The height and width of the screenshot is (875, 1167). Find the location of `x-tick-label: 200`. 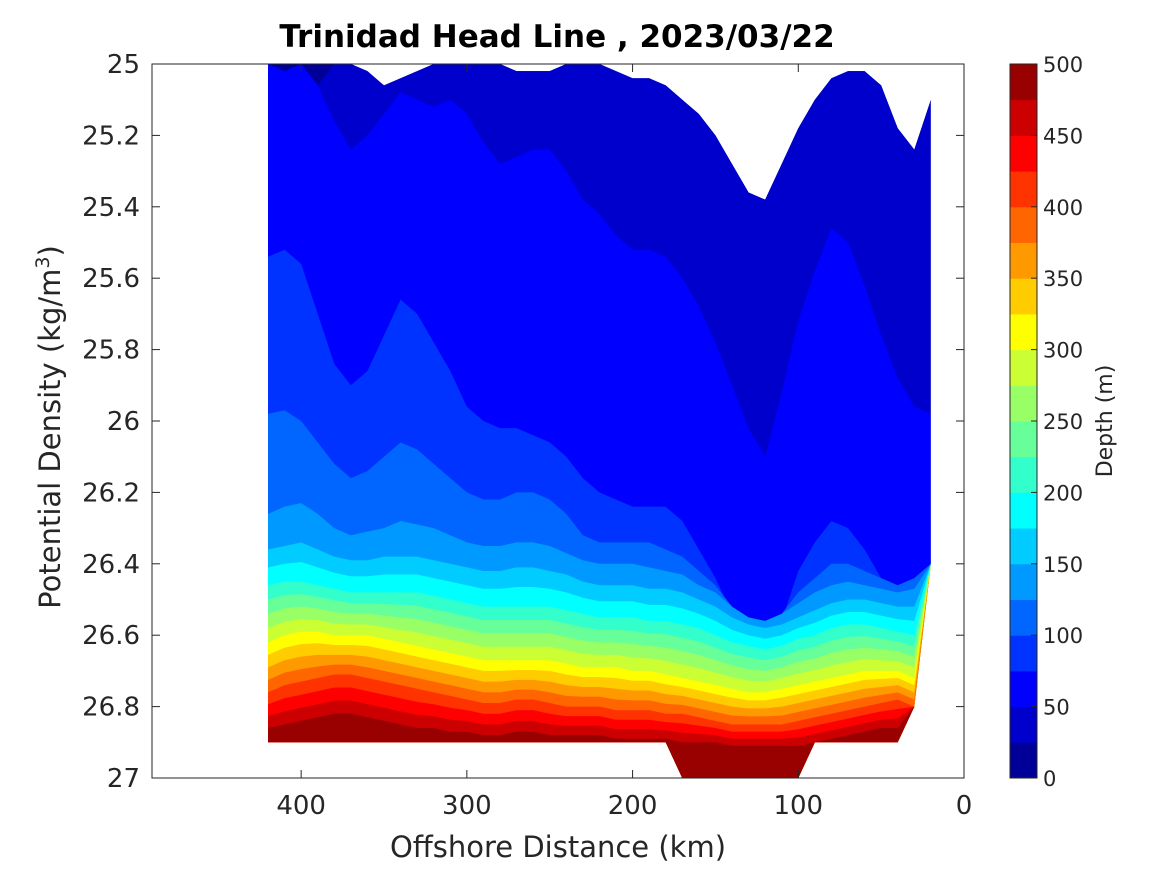

x-tick-label: 200 is located at coordinates (633, 806).